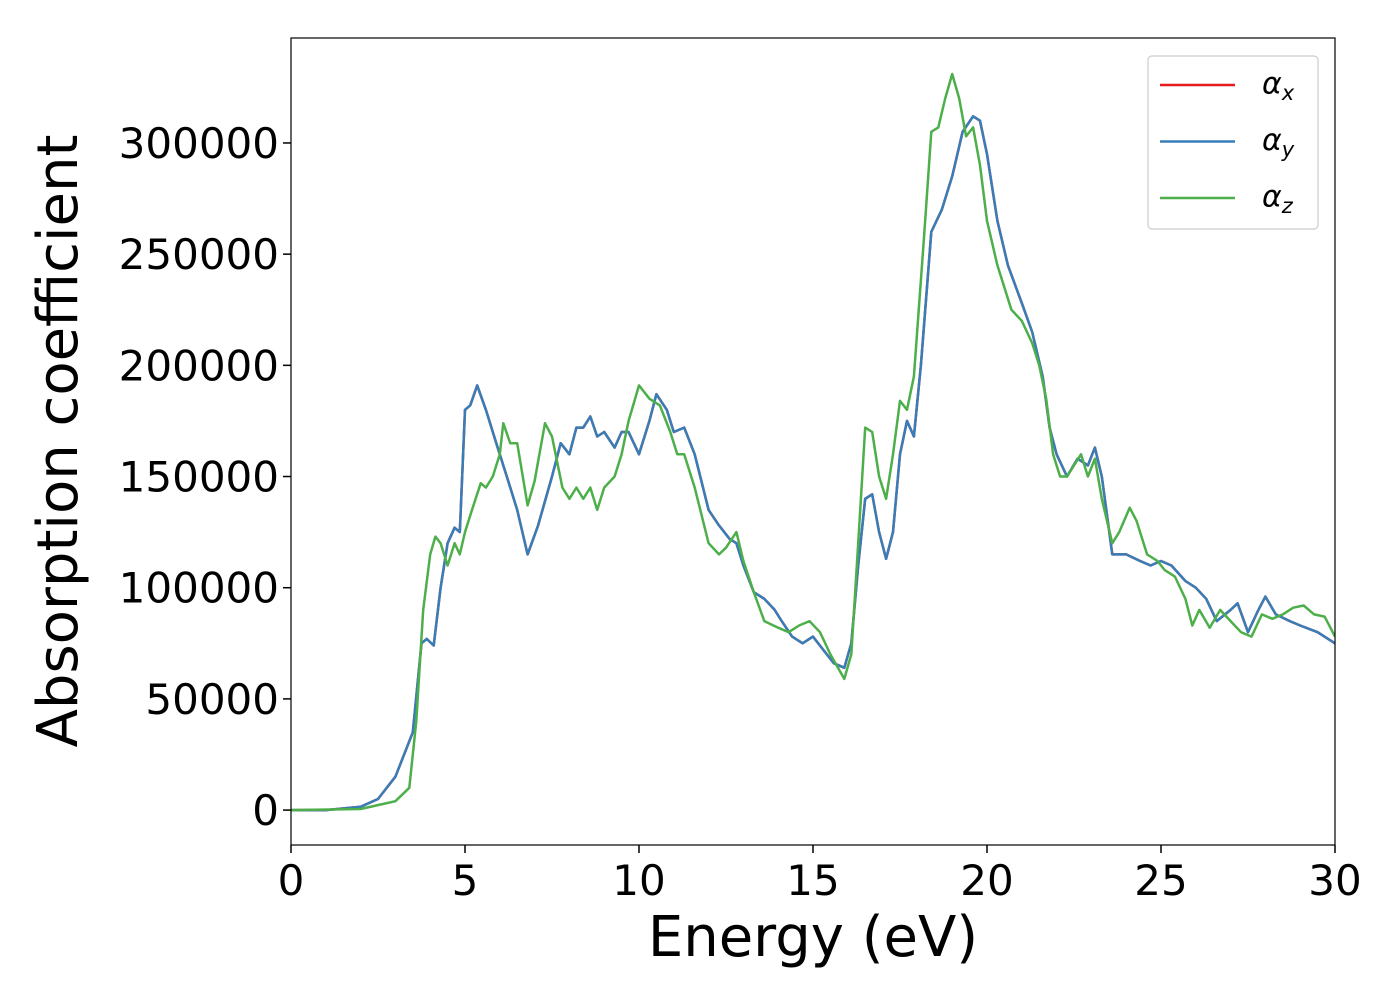 This screenshot has height=1000, width=1400. What do you see at coordinates (199, 588) in the screenshot?
I see `y-tick-label: 100000` at bounding box center [199, 588].